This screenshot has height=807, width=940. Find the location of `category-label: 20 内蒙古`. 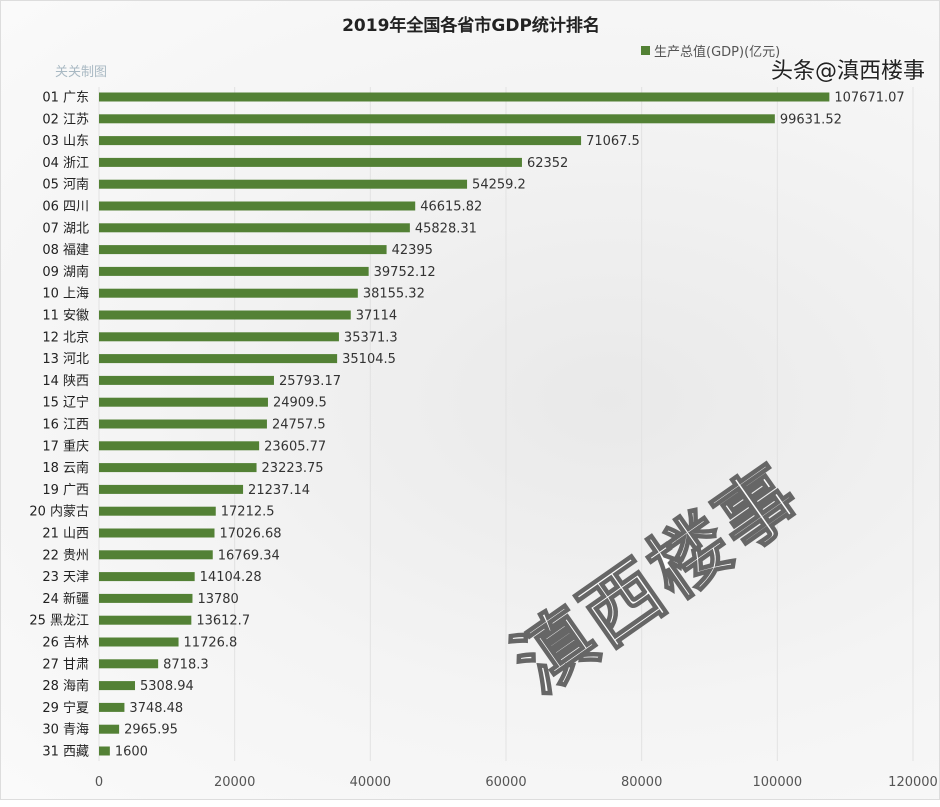

category-label: 20 内蒙古 is located at coordinates (59, 512).